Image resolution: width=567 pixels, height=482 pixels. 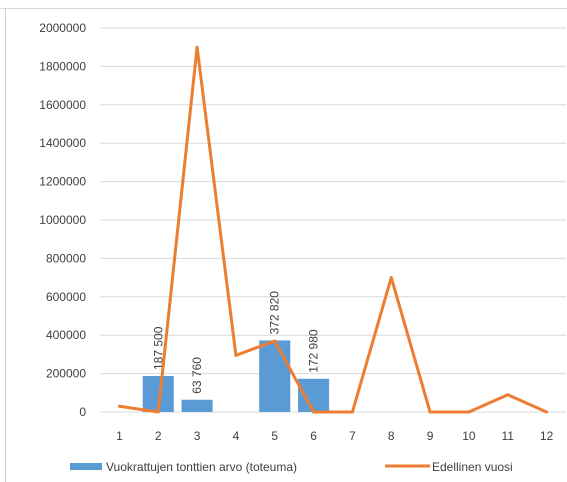 I want to click on x-tick-label: 1, so click(x=119, y=436).